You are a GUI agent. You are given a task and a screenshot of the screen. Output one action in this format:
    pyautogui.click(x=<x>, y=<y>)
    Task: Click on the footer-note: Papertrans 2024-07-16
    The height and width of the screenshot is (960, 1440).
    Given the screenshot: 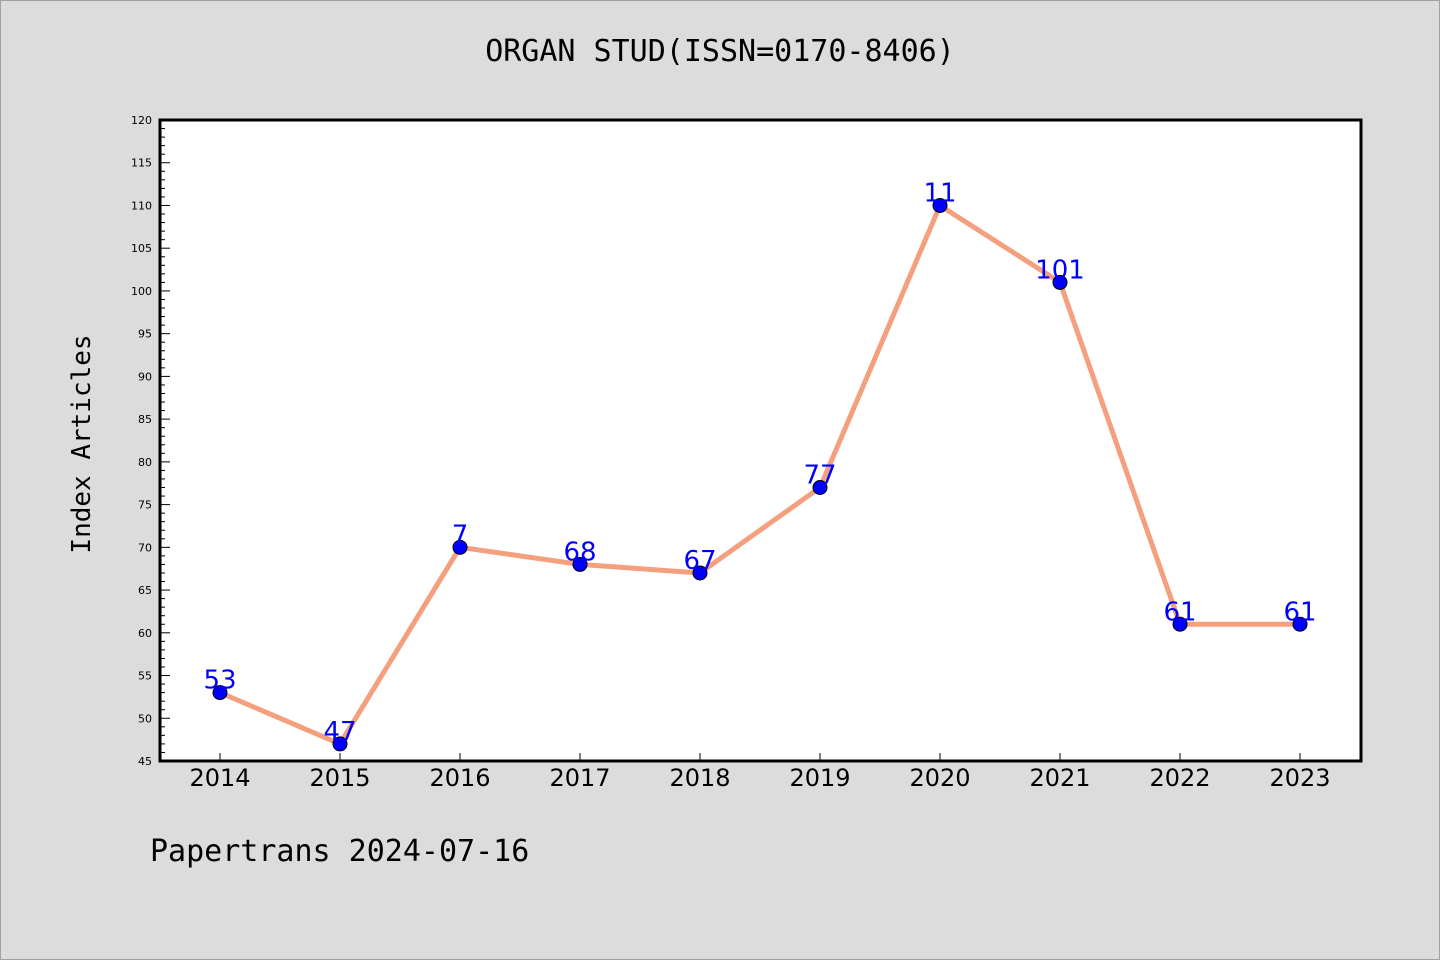 What is the action you would take?
    pyautogui.click(x=340, y=851)
    